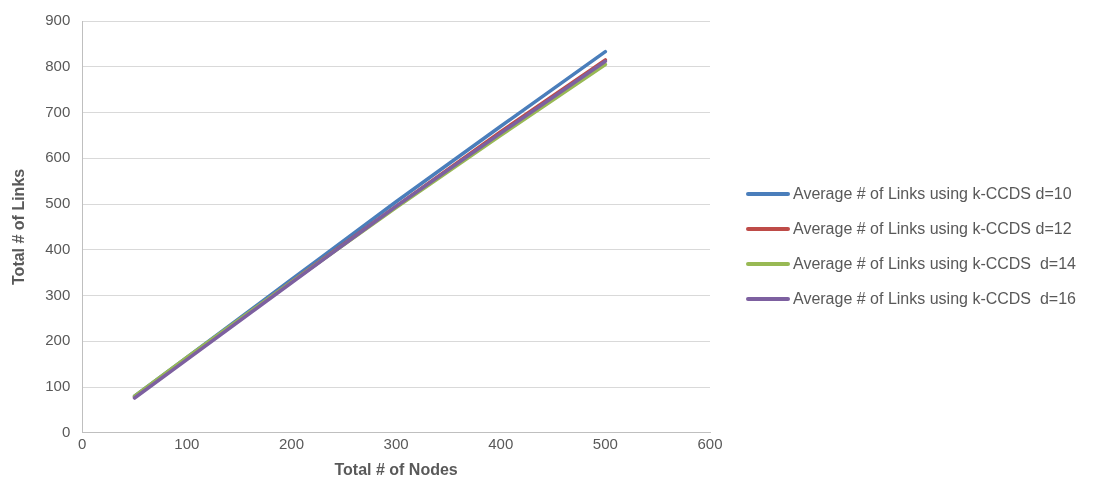 The width and height of the screenshot is (1098, 492). What do you see at coordinates (82, 443) in the screenshot?
I see `x-tick-label: 0` at bounding box center [82, 443].